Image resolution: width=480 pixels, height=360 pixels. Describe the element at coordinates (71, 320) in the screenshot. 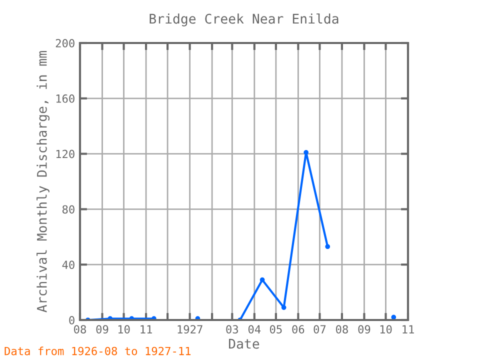

I see `y-tick-label: 0` at that location.